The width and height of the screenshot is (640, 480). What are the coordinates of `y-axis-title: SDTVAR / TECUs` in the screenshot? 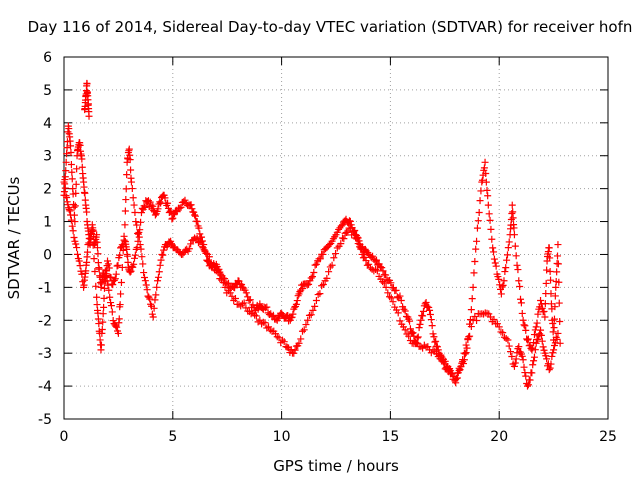 It's located at (14, 237).